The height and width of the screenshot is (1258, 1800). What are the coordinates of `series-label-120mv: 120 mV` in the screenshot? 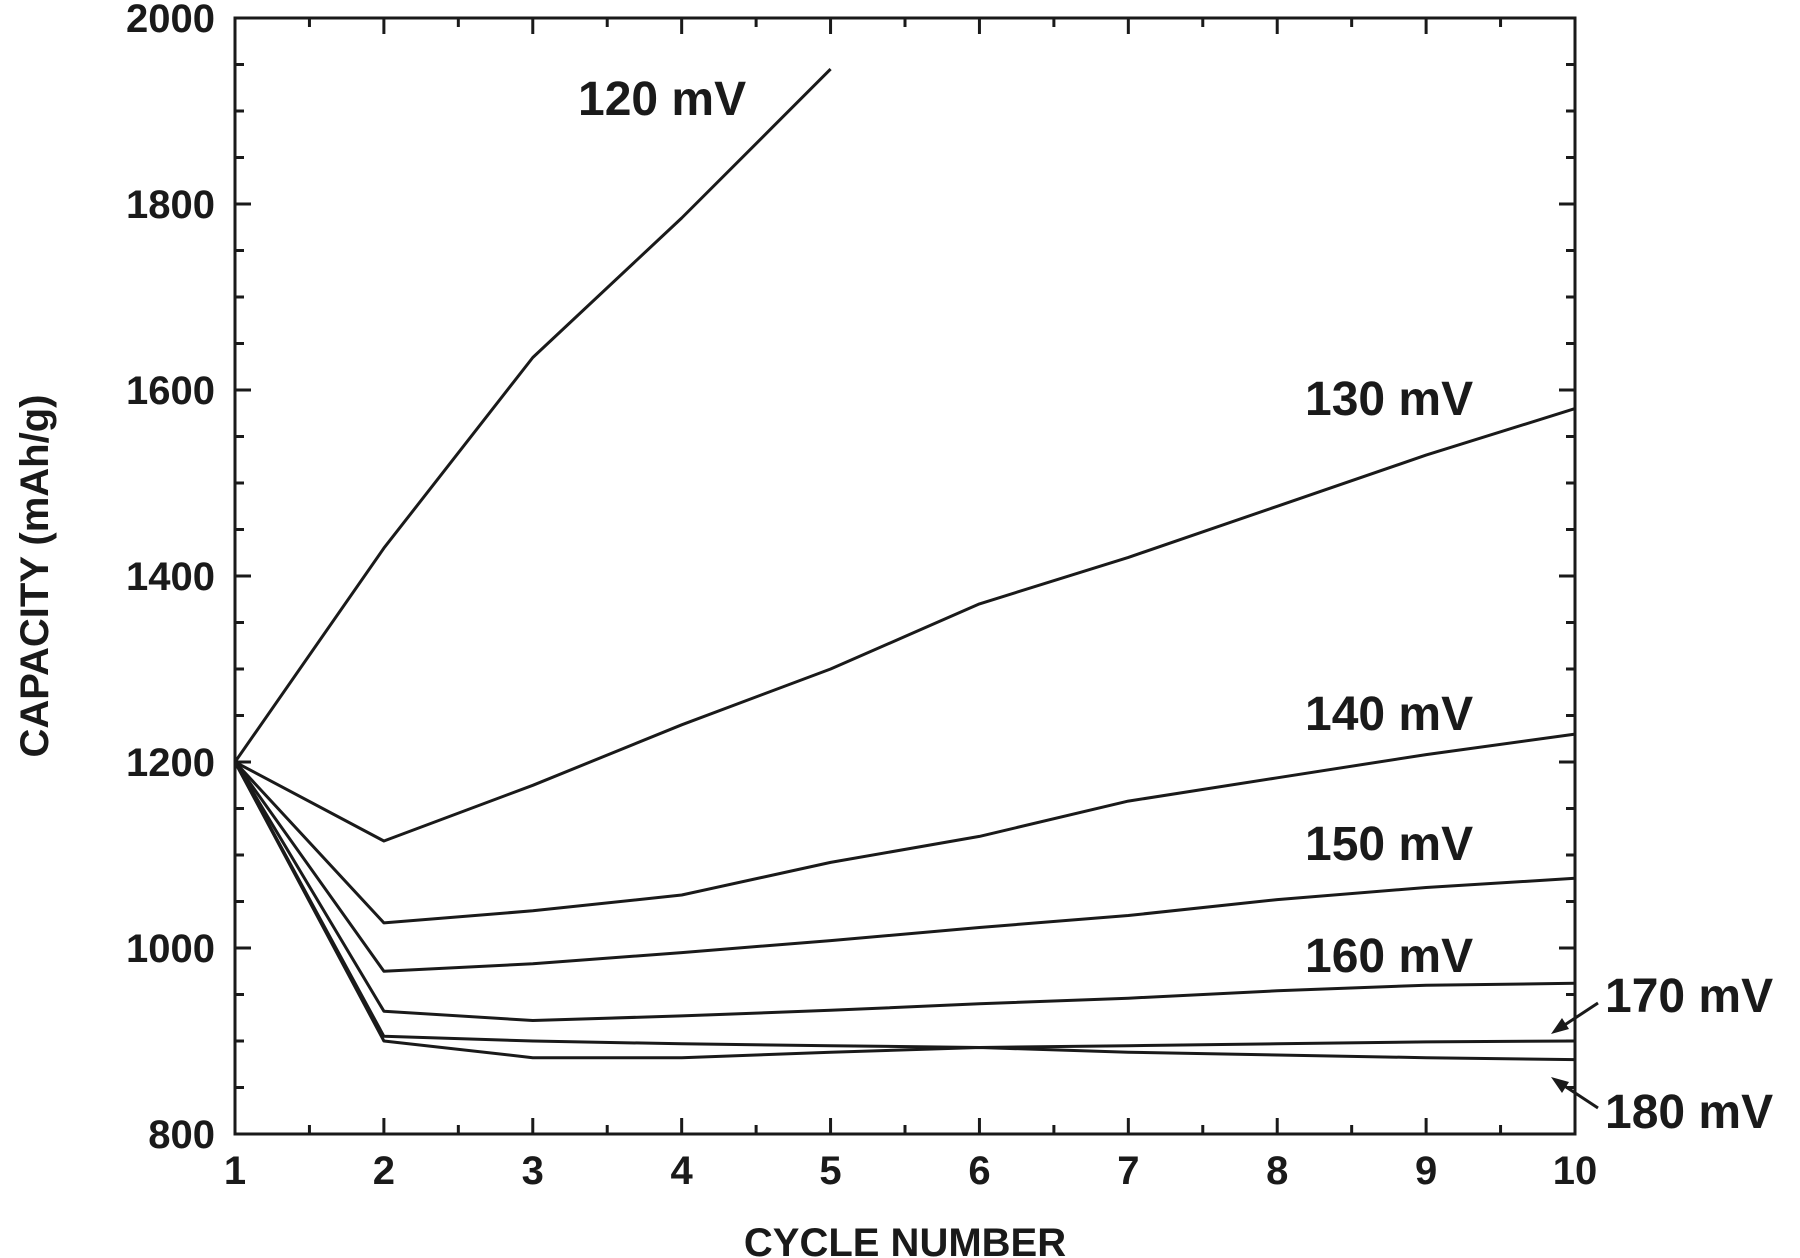 It's located at (662, 99).